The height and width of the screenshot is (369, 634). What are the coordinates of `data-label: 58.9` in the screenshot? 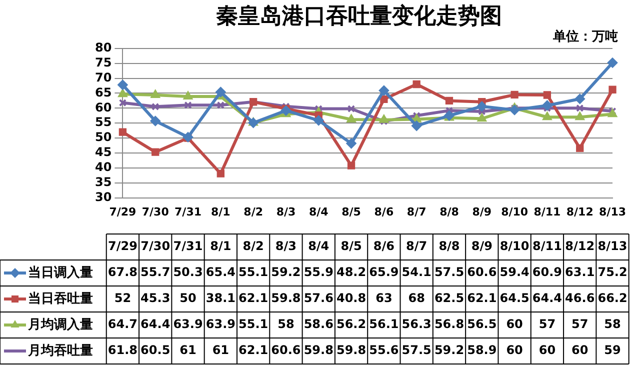 It's located at (482, 350).